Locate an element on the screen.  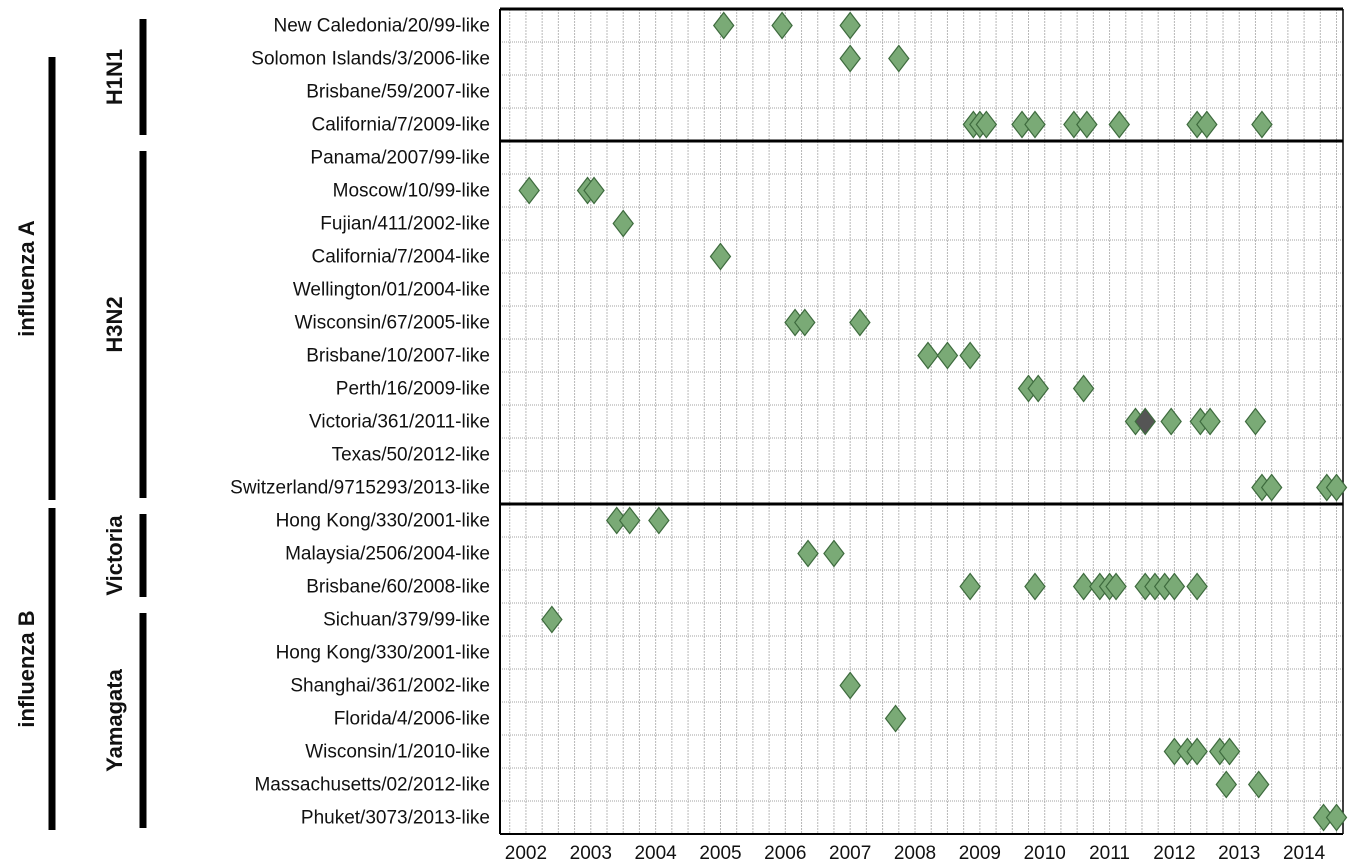
row-label: California/7/2009-like is located at coordinates (401, 125).